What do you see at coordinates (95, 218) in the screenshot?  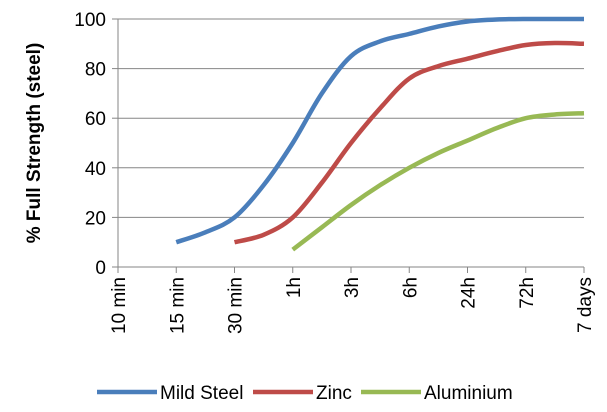 I see `y-tick-label: 20` at bounding box center [95, 218].